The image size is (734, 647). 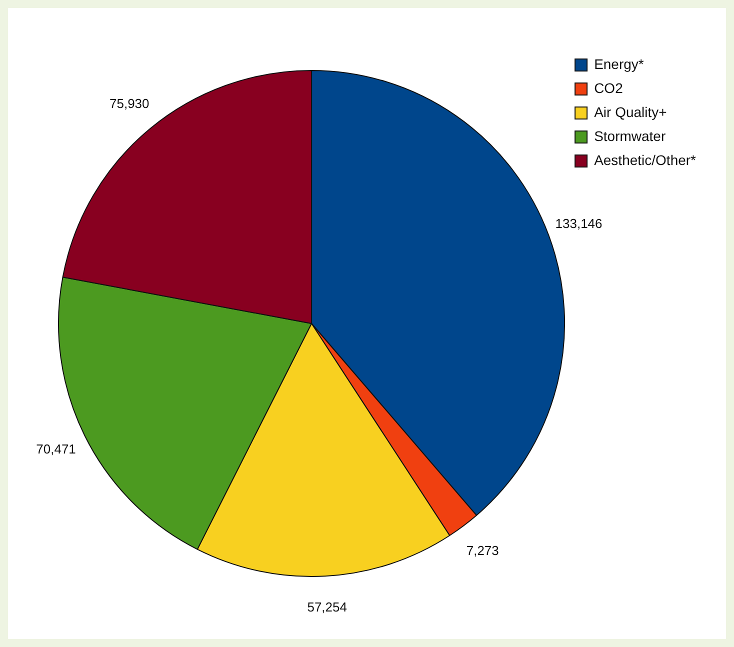 I want to click on data-label: 57,254, so click(x=327, y=607).